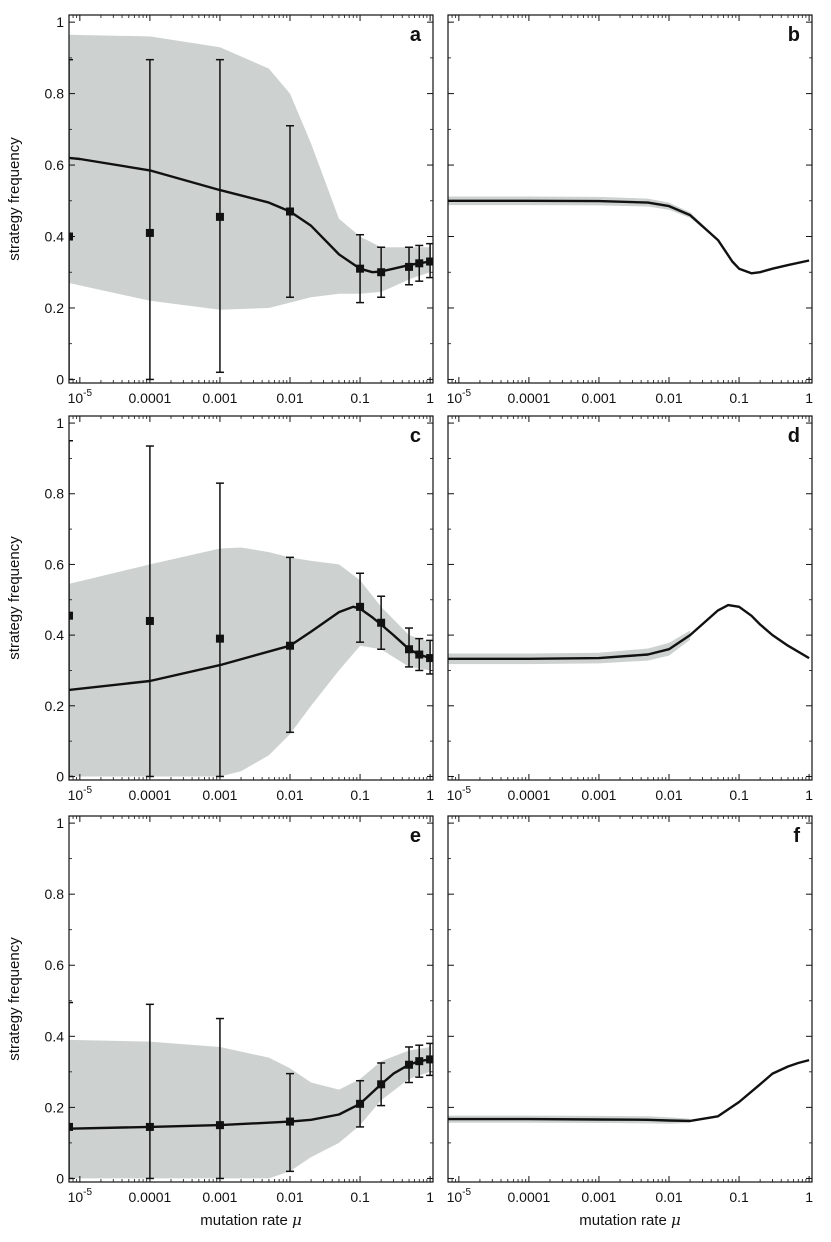  I want to click on plot-area-c, so click(251, 608).